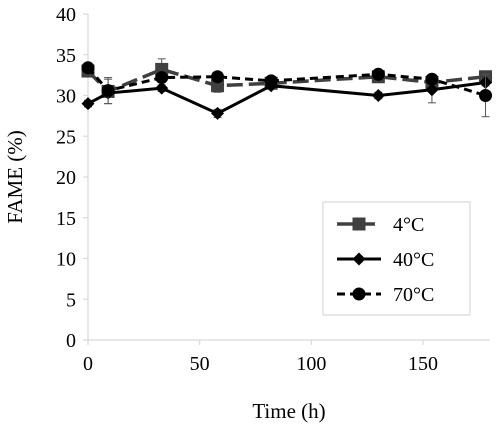  What do you see at coordinates (15, 177) in the screenshot?
I see `y-axis-title: FAME (%)` at bounding box center [15, 177].